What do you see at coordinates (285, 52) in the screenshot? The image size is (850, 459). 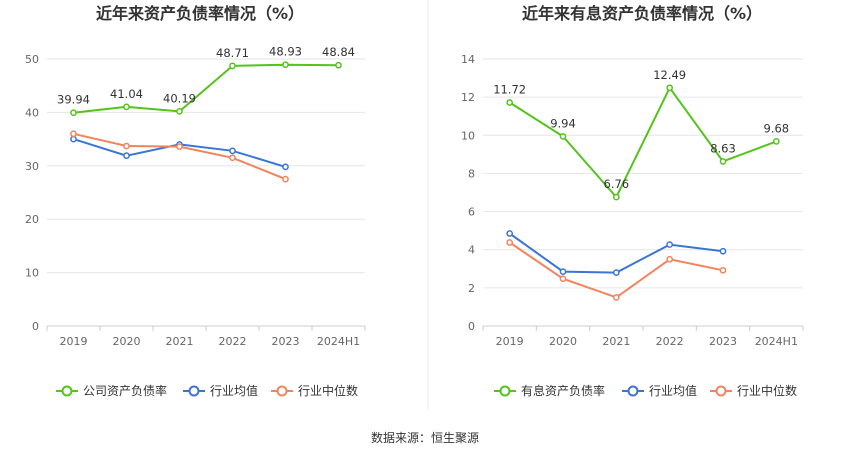 I see `data-label: 48.93` at bounding box center [285, 52].